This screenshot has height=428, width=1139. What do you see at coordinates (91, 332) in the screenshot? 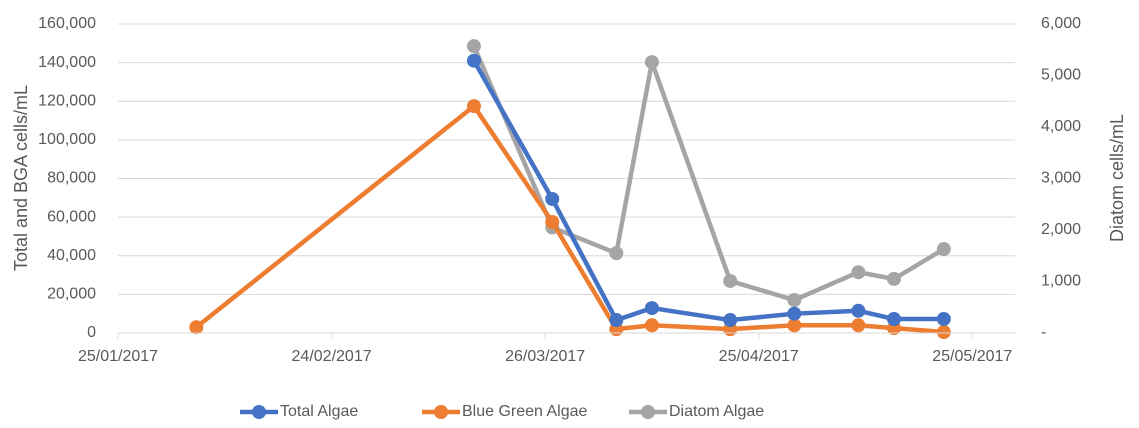
I see `y-tick-label: 0` at bounding box center [91, 332].